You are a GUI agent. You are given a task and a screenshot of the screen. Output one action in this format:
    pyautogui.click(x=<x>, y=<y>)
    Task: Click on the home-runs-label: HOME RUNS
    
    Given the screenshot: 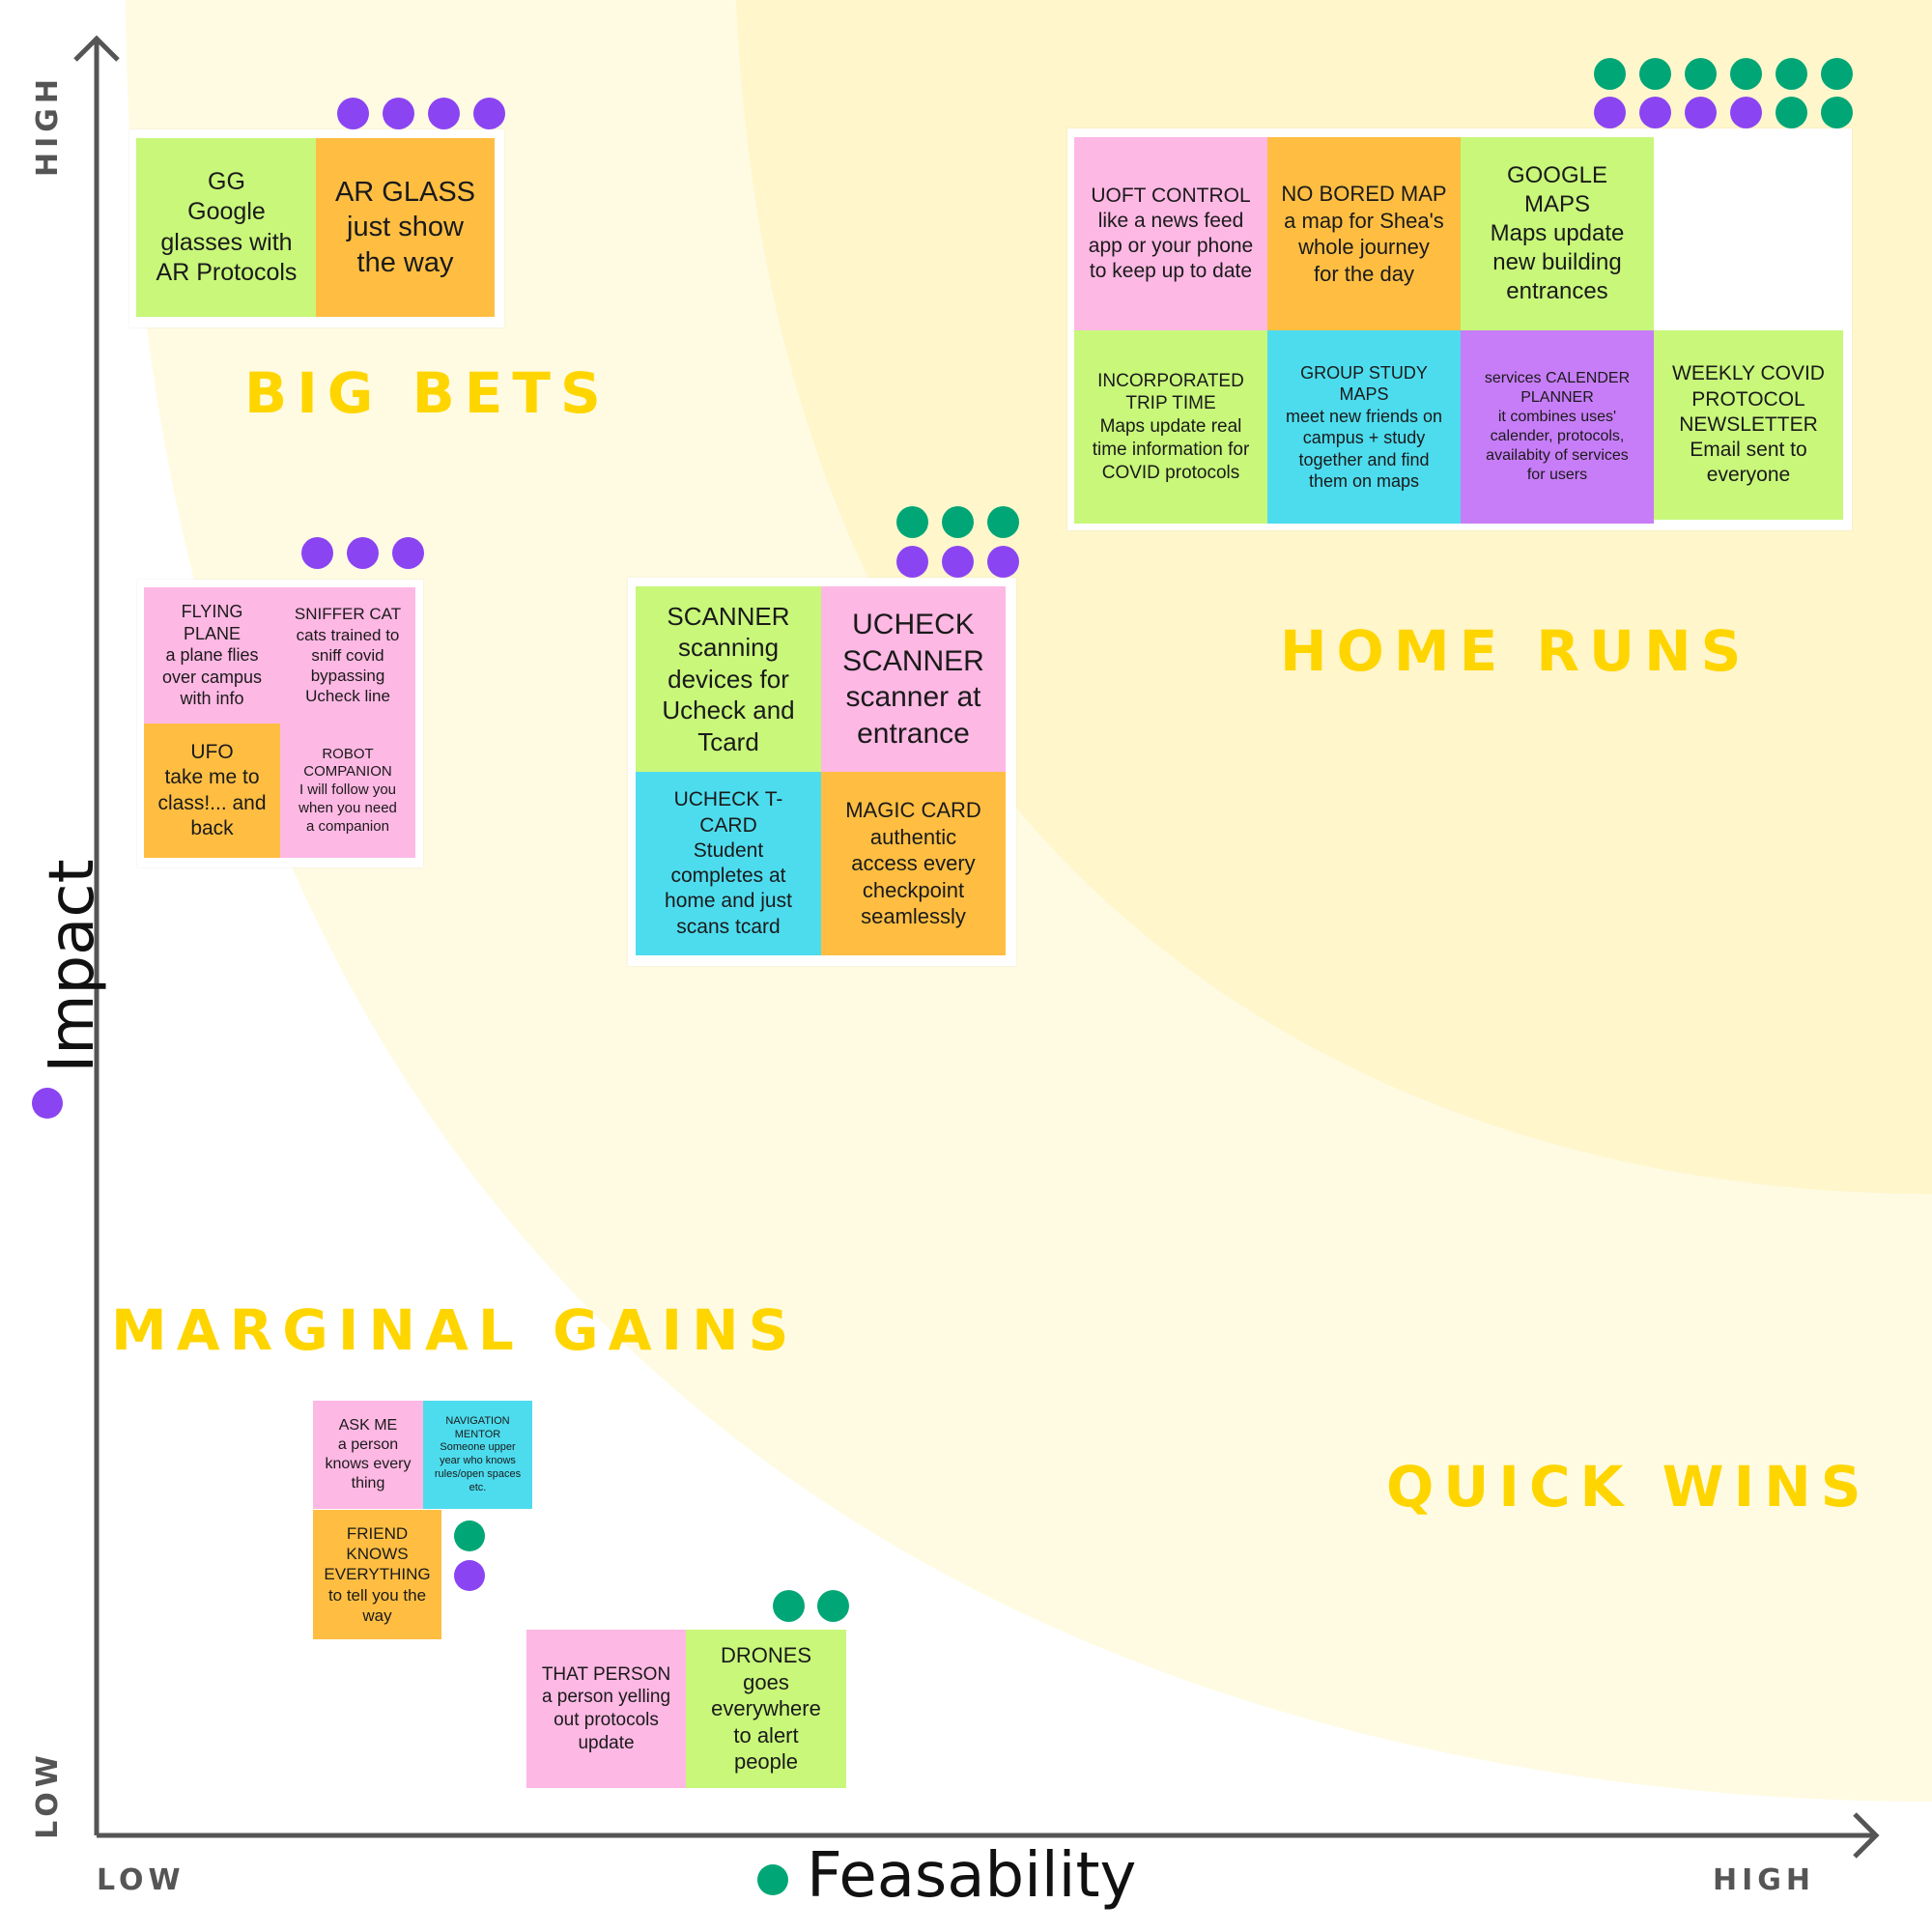 What is the action you would take?
    pyautogui.click(x=1515, y=651)
    